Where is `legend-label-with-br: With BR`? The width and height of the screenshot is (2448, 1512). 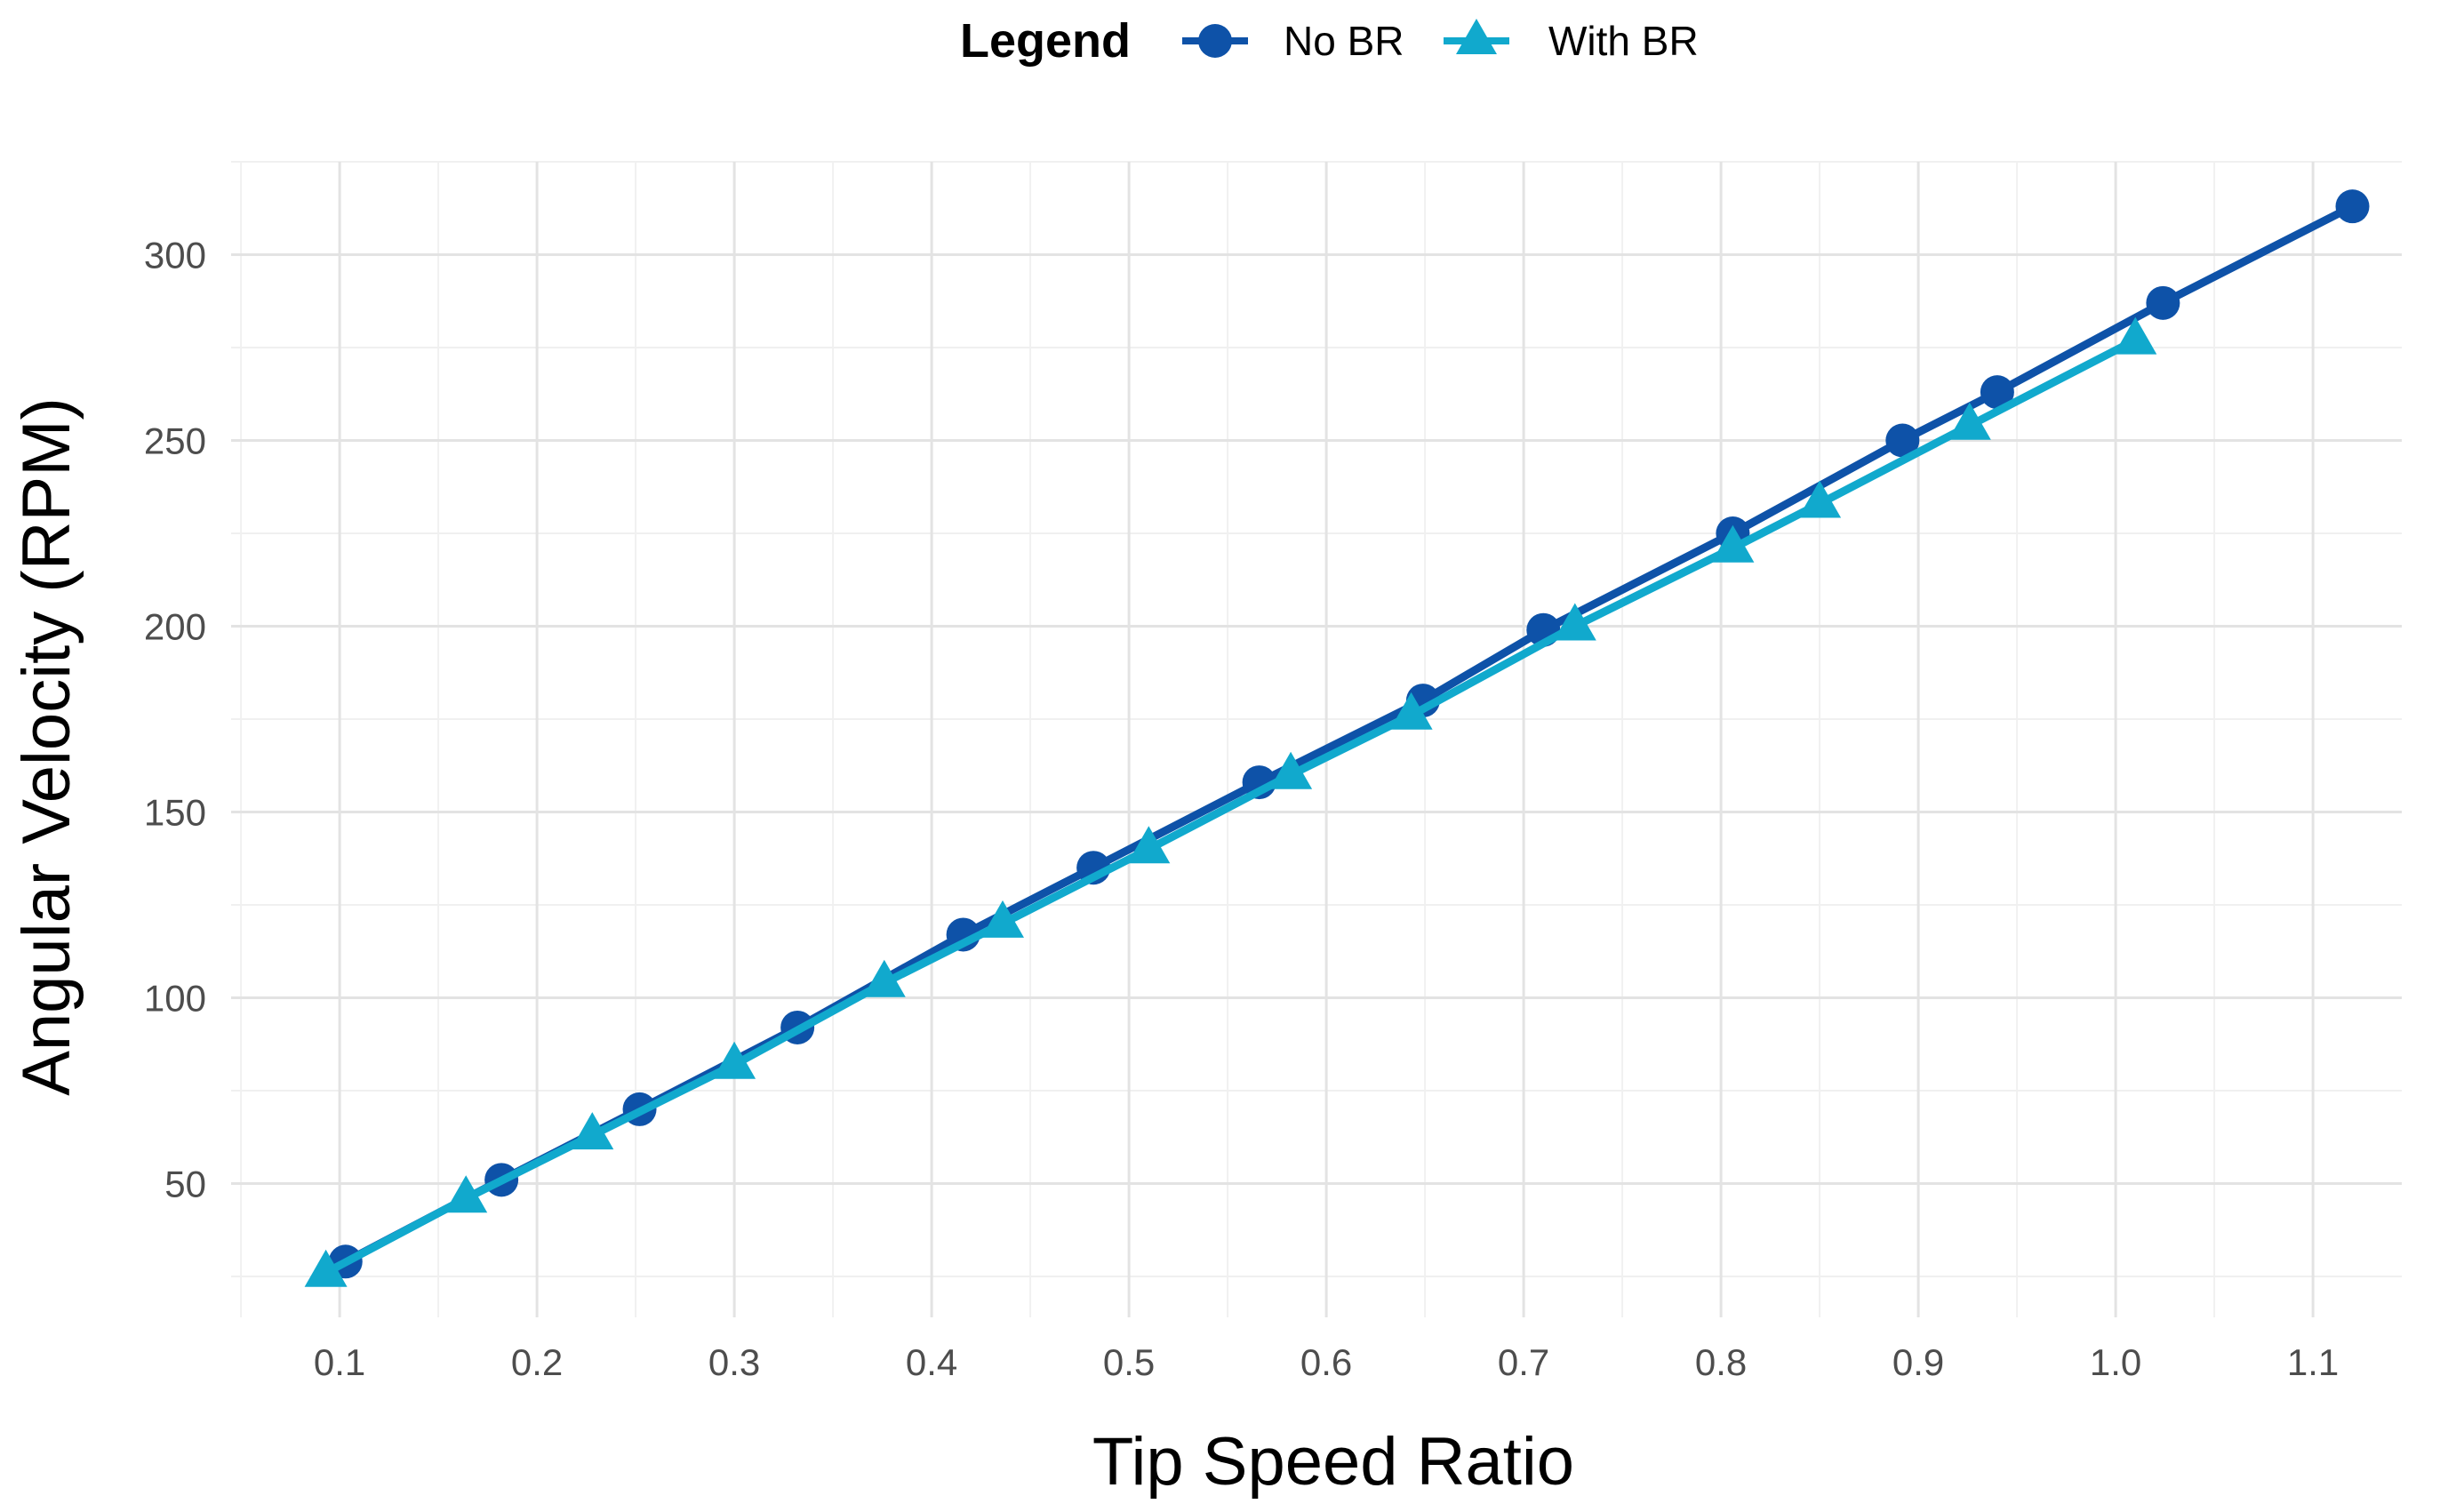
legend-label-with-br: With BR is located at coordinates (1623, 41).